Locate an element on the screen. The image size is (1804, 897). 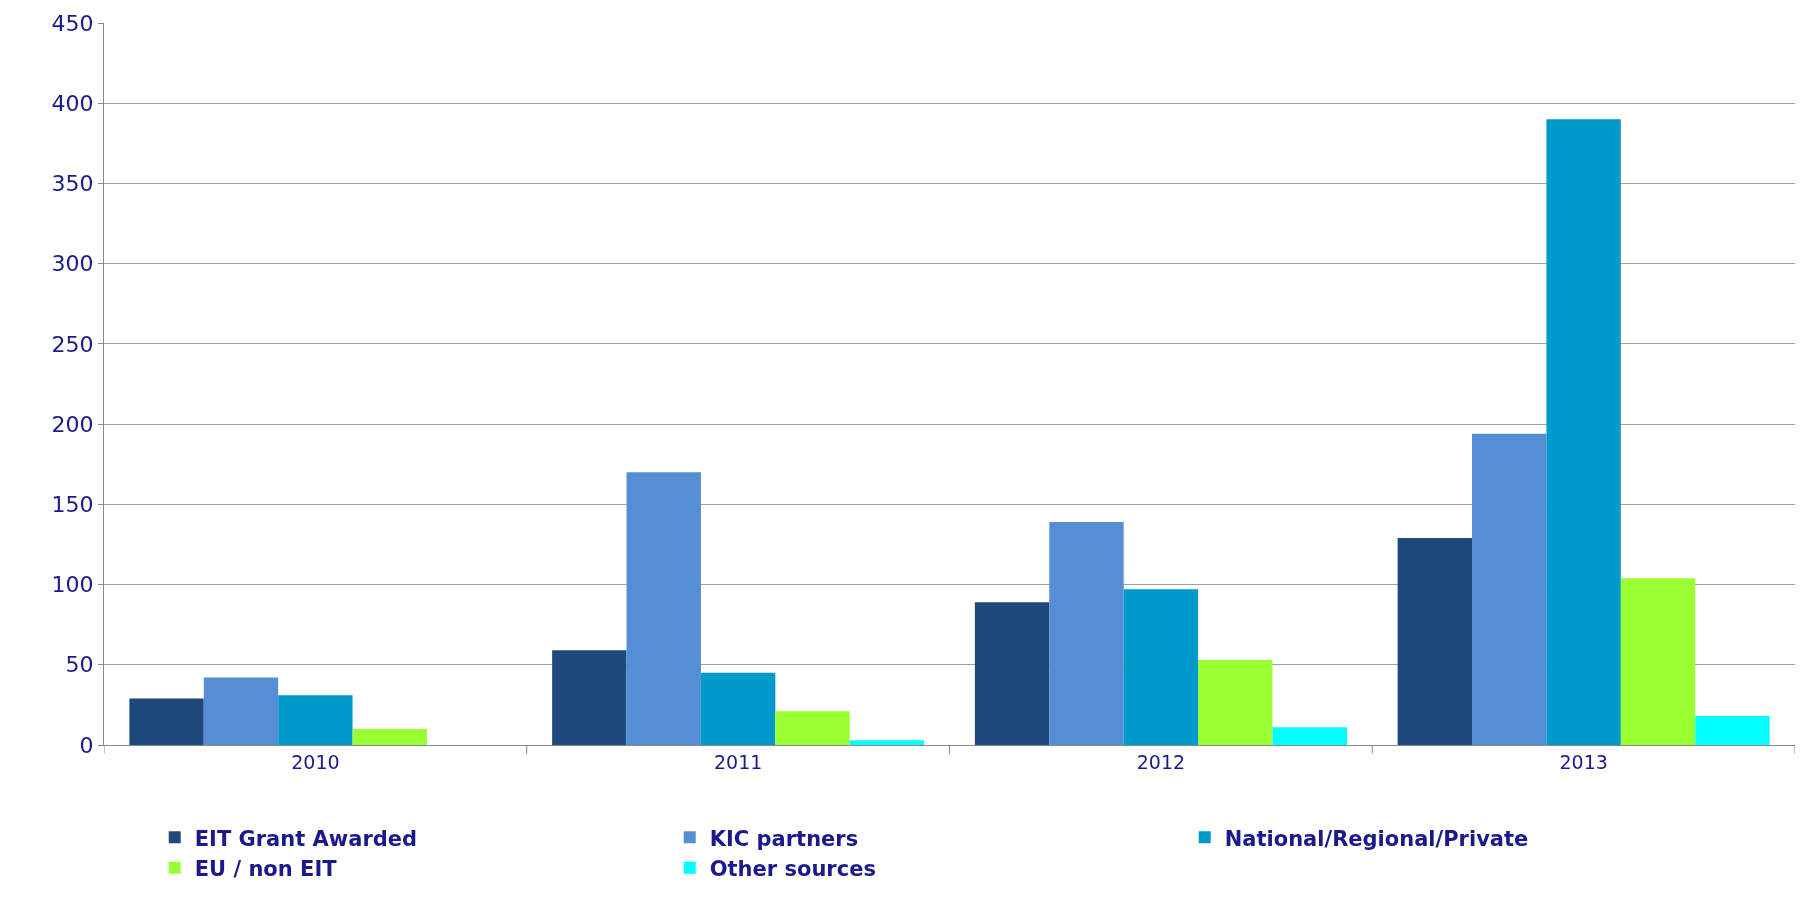
y-tick-label: 150 is located at coordinates (72, 505).